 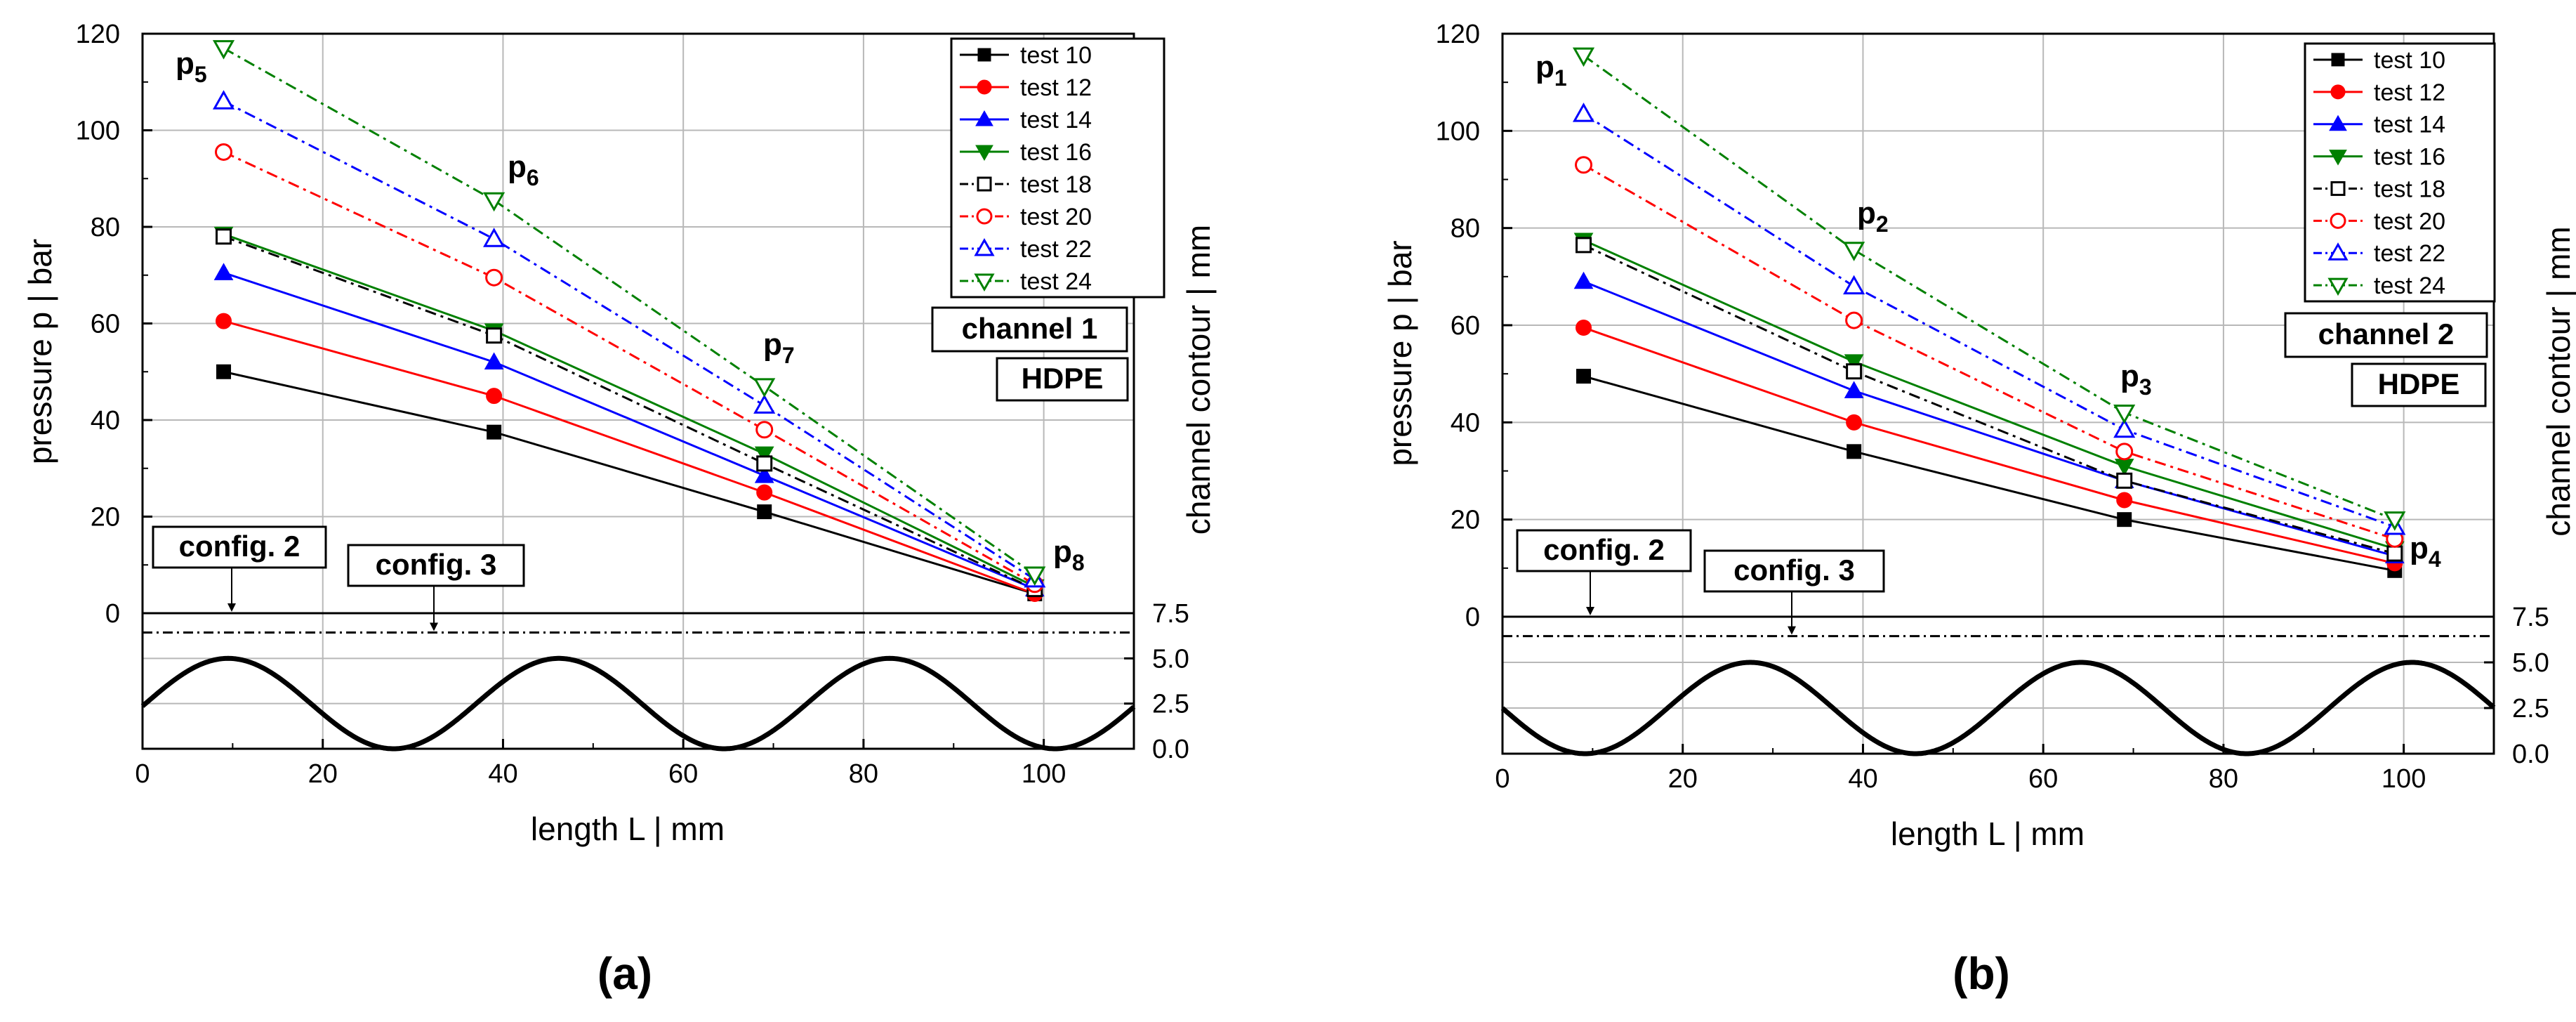 I want to click on legend-label: test 18, so click(x=2409, y=189).